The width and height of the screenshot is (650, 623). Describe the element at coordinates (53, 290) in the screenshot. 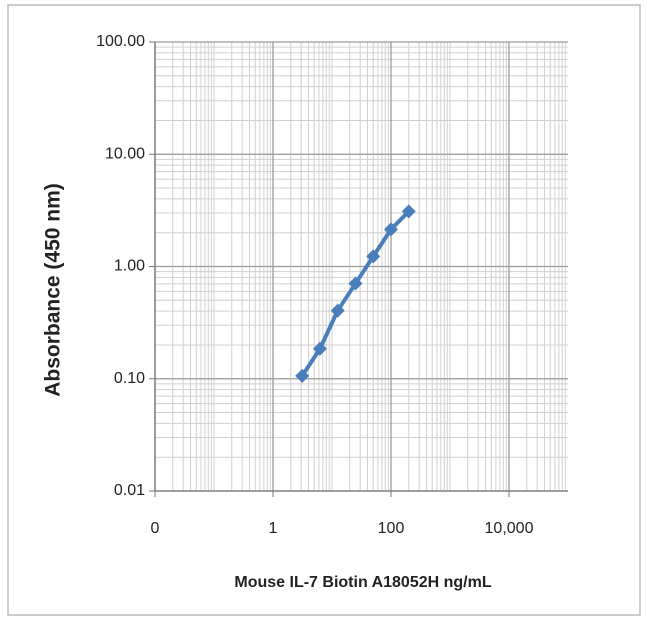

I see `y-axis-title: Absorbance (450 nm)` at that location.